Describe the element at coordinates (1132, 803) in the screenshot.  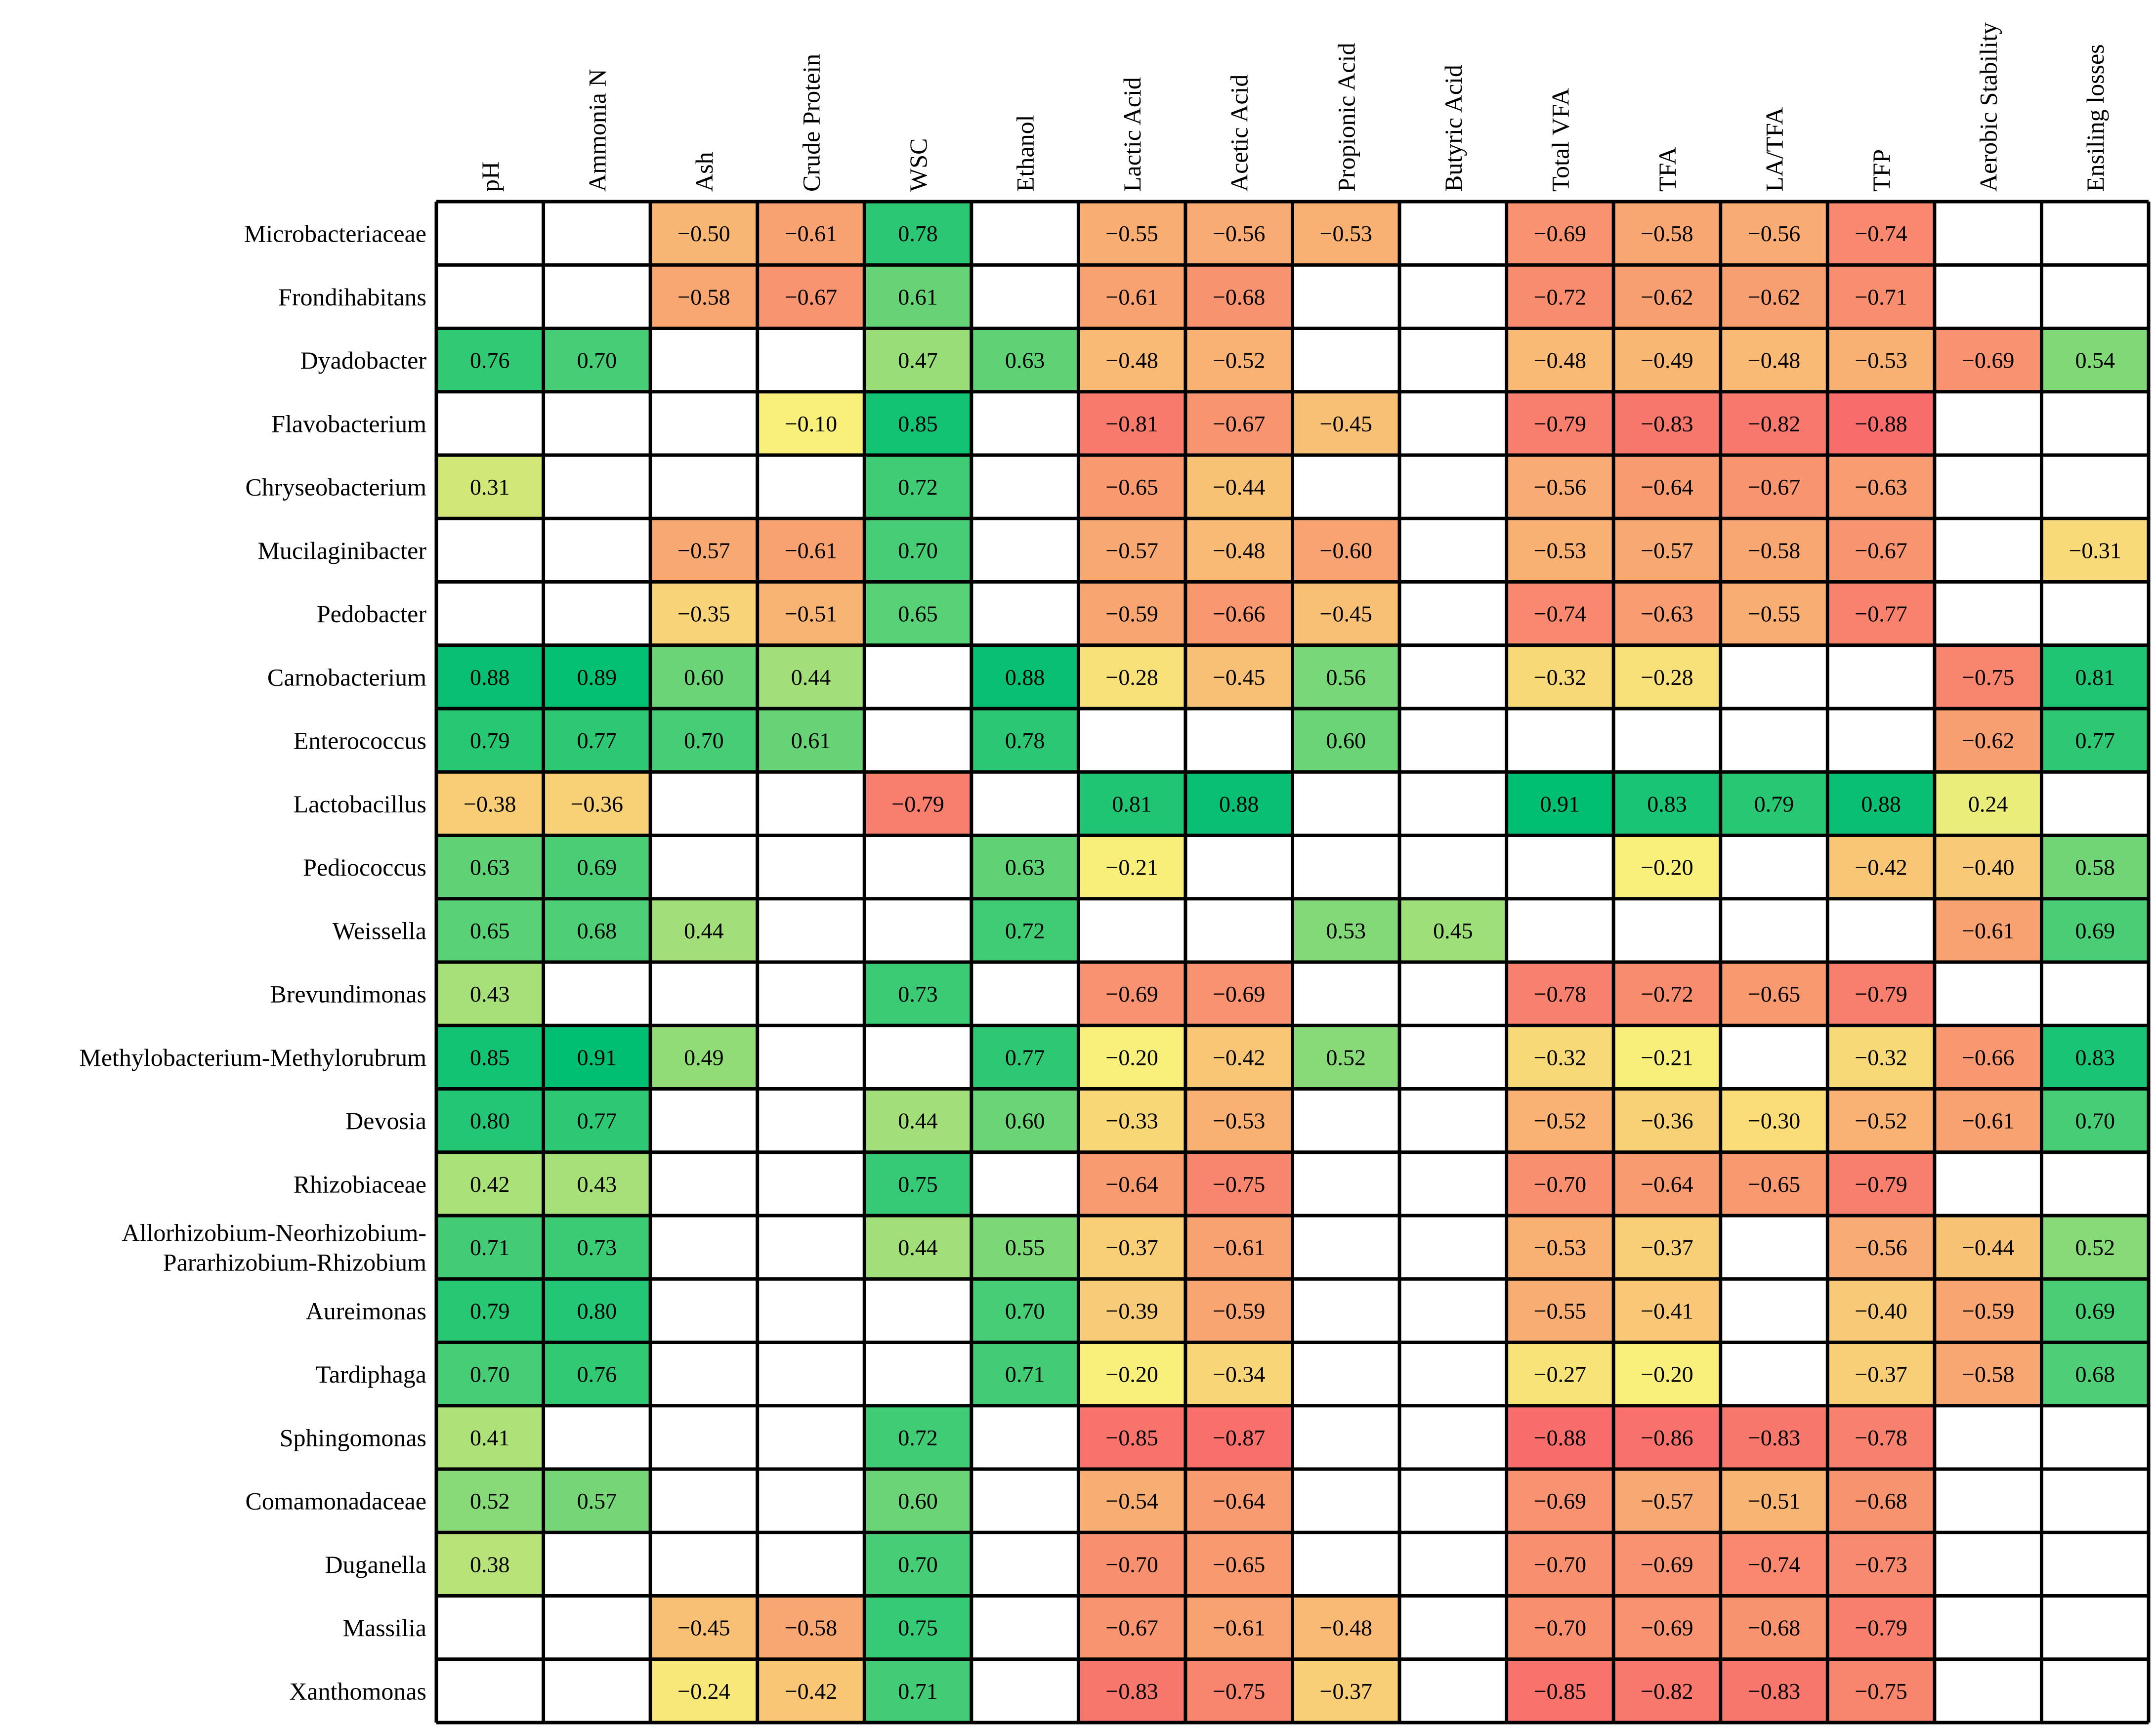
I see `cell-value-label: 0.81` at that location.